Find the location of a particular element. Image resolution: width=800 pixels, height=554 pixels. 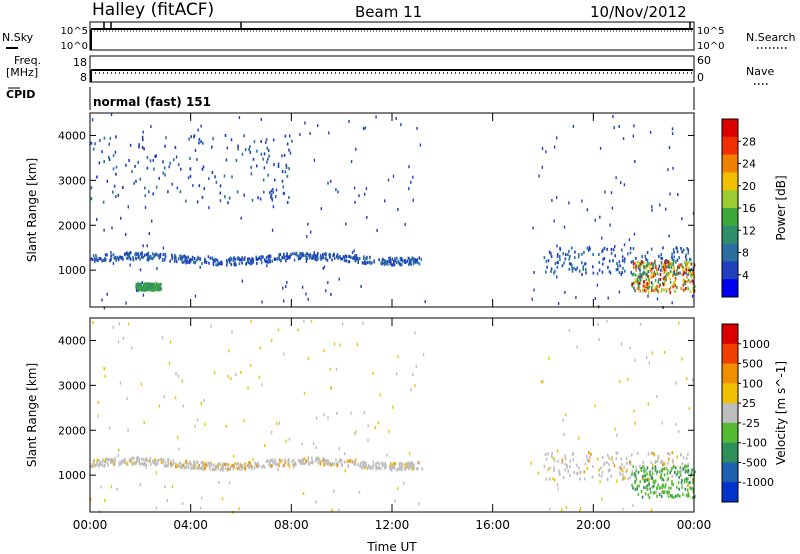

freq-right-tick-bottom: 0 is located at coordinates (700, 77).